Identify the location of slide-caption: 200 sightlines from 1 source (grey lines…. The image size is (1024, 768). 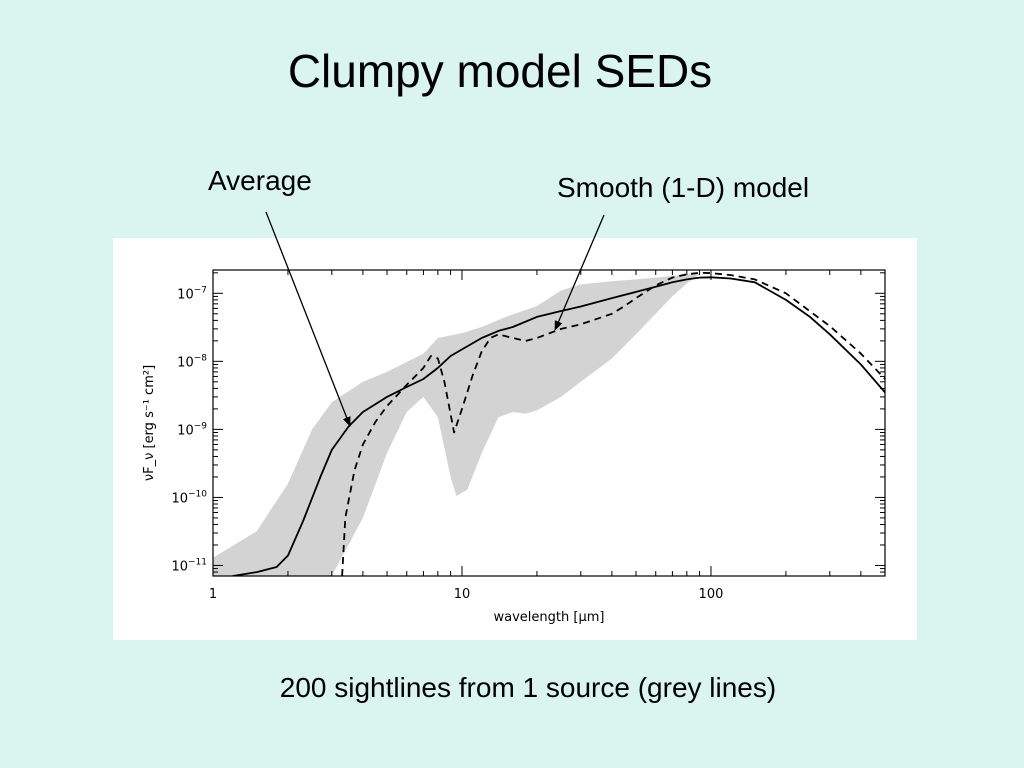
(528, 687).